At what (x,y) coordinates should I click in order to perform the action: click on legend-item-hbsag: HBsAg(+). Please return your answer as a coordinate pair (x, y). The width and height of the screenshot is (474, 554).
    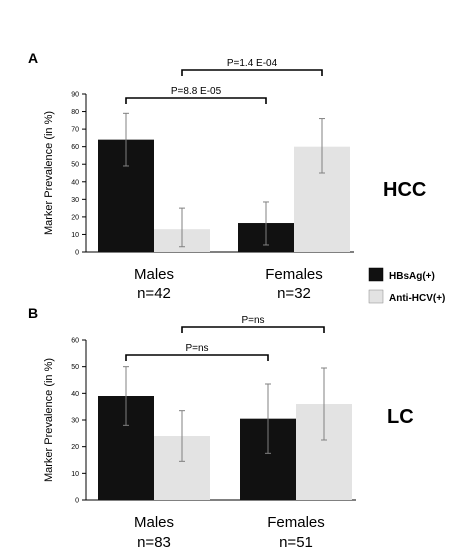
    Looking at the image, I should click on (401, 274).